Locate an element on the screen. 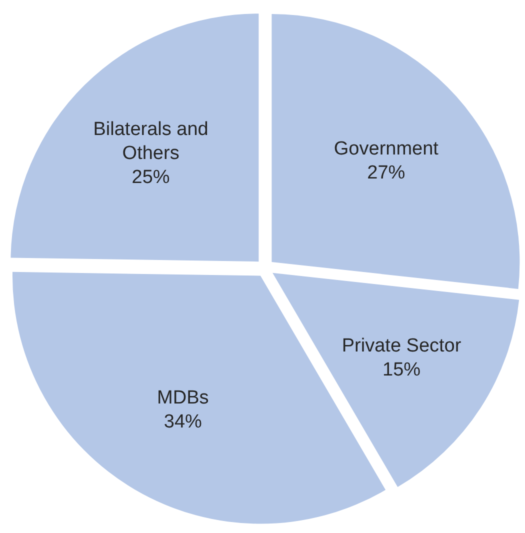 The image size is (525, 533). slice-label: Government is located at coordinates (387, 149).